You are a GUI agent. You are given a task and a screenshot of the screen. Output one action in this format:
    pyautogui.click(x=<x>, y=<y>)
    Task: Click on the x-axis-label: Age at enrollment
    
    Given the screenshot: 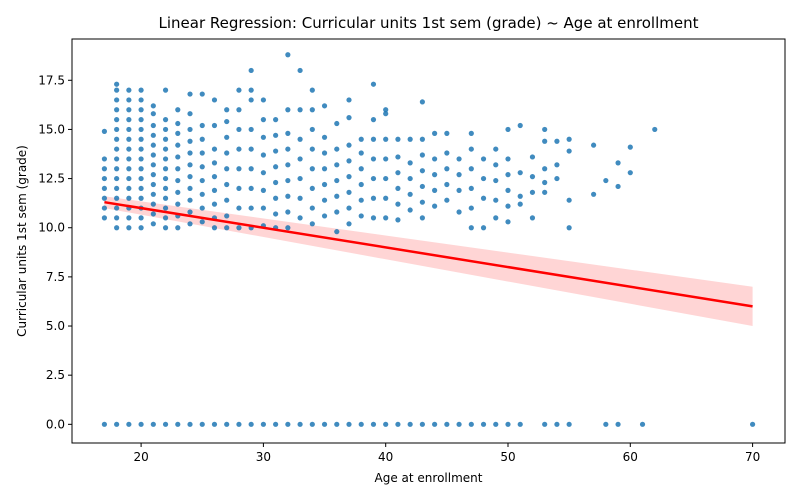 What is the action you would take?
    pyautogui.click(x=429, y=478)
    